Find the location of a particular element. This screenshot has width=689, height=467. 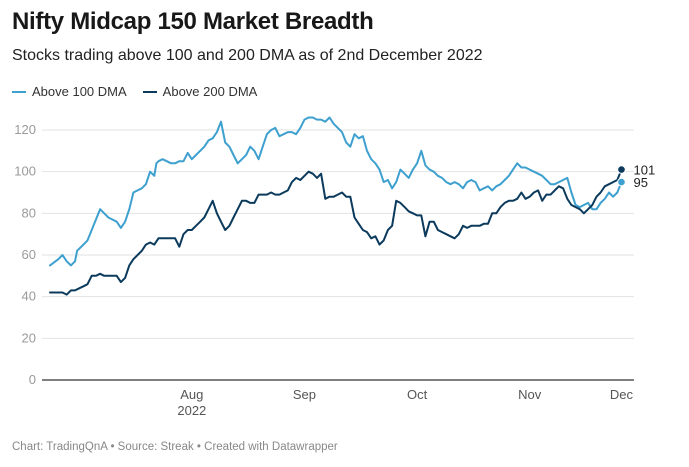

x-tick-label-oct: Oct is located at coordinates (417, 394).